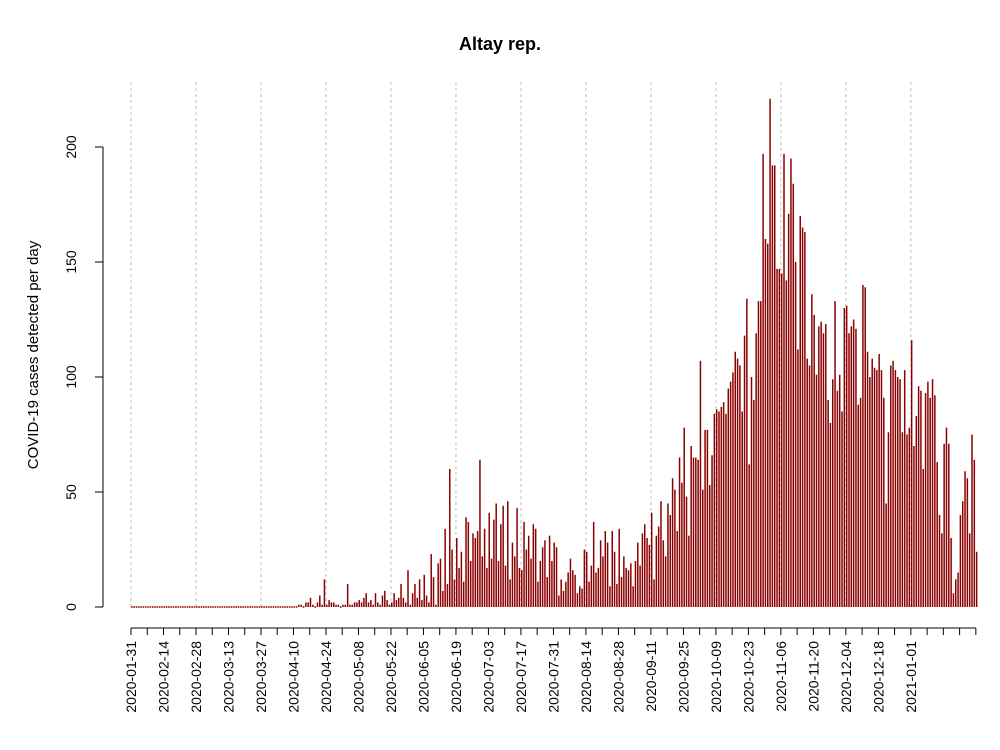 The height and width of the screenshot is (750, 1000). What do you see at coordinates (748, 677) in the screenshot?
I see `x-tick-label: 2020-10-23` at bounding box center [748, 677].